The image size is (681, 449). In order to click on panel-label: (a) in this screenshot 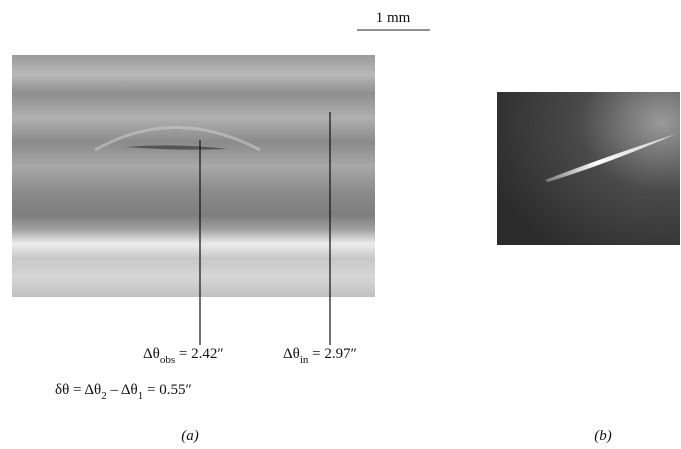, I will do `click(190, 436)`.